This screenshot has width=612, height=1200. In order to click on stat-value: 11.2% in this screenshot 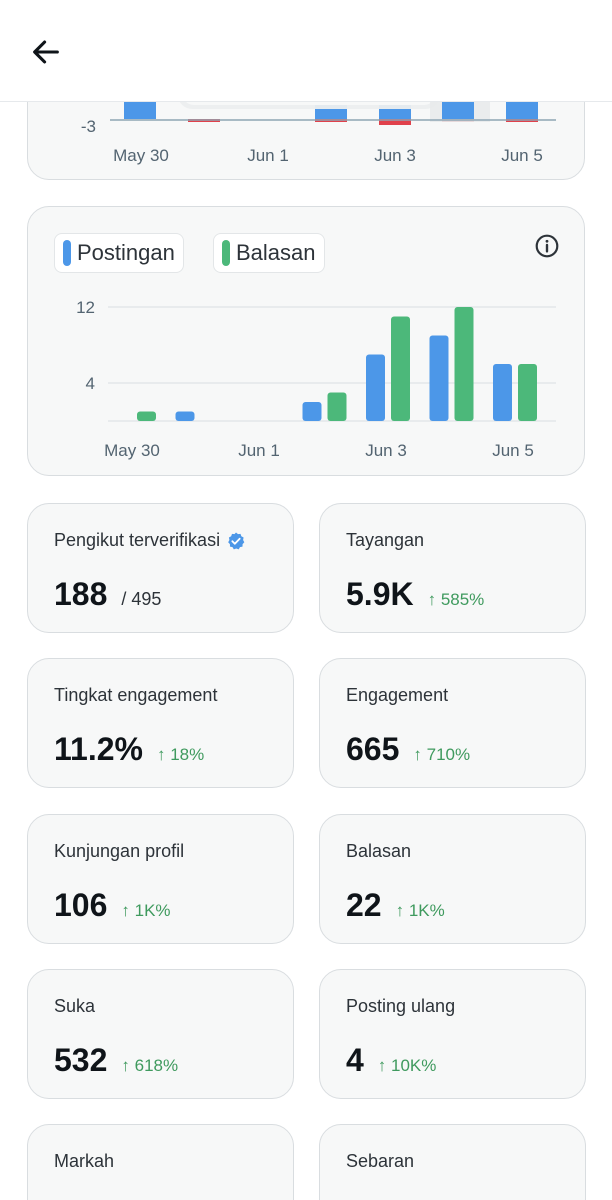, I will do `click(98, 749)`.